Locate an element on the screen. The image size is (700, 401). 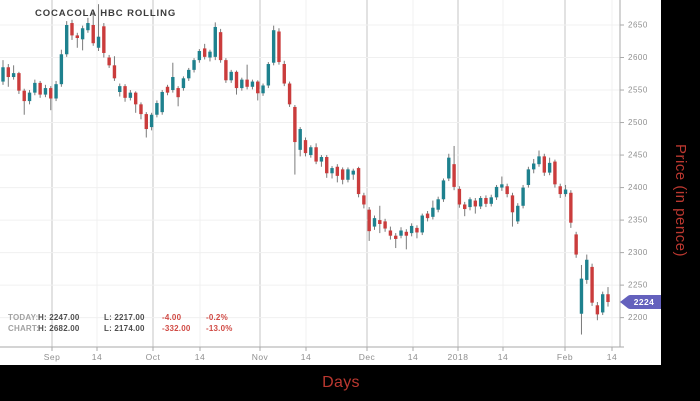
chart-low: L: 2174.00 is located at coordinates (124, 328).